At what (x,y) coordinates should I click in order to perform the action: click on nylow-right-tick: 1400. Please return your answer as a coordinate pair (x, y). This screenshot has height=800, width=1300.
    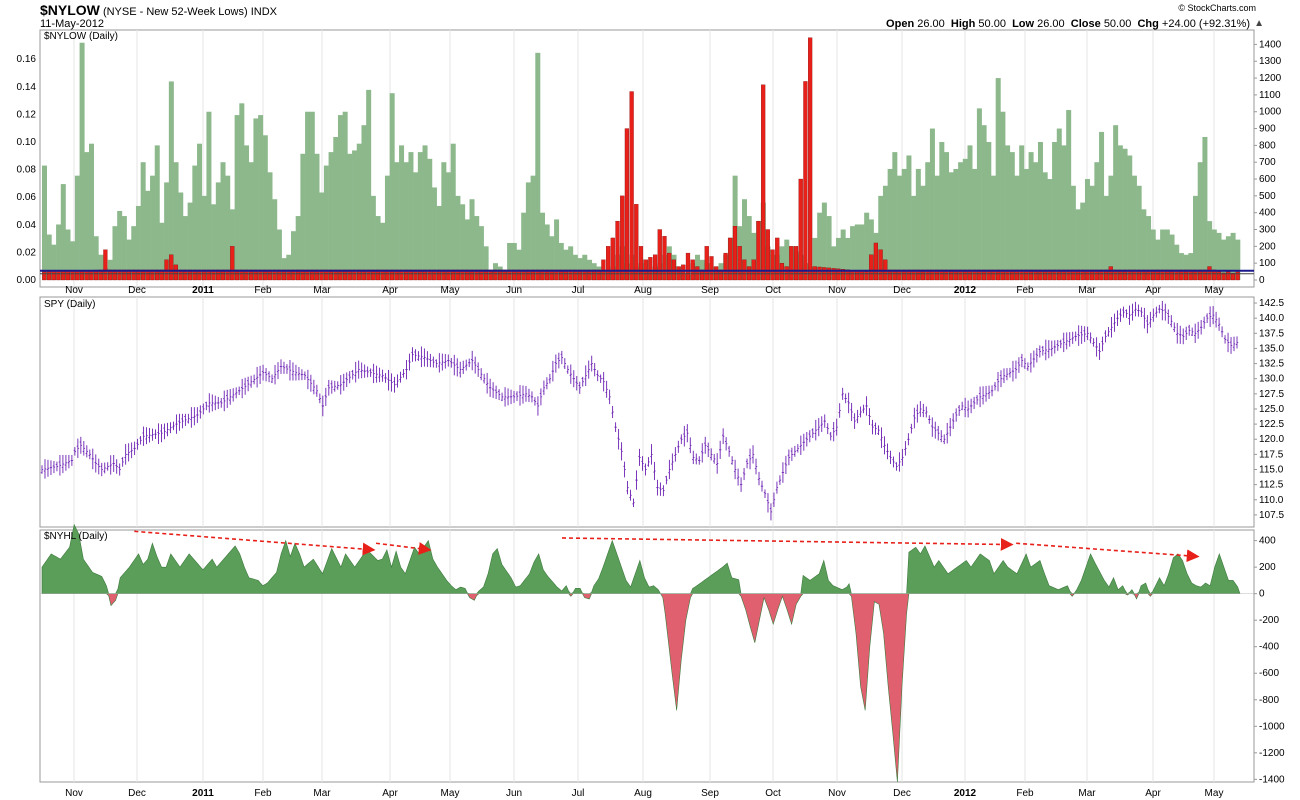
    Looking at the image, I should click on (1270, 44).